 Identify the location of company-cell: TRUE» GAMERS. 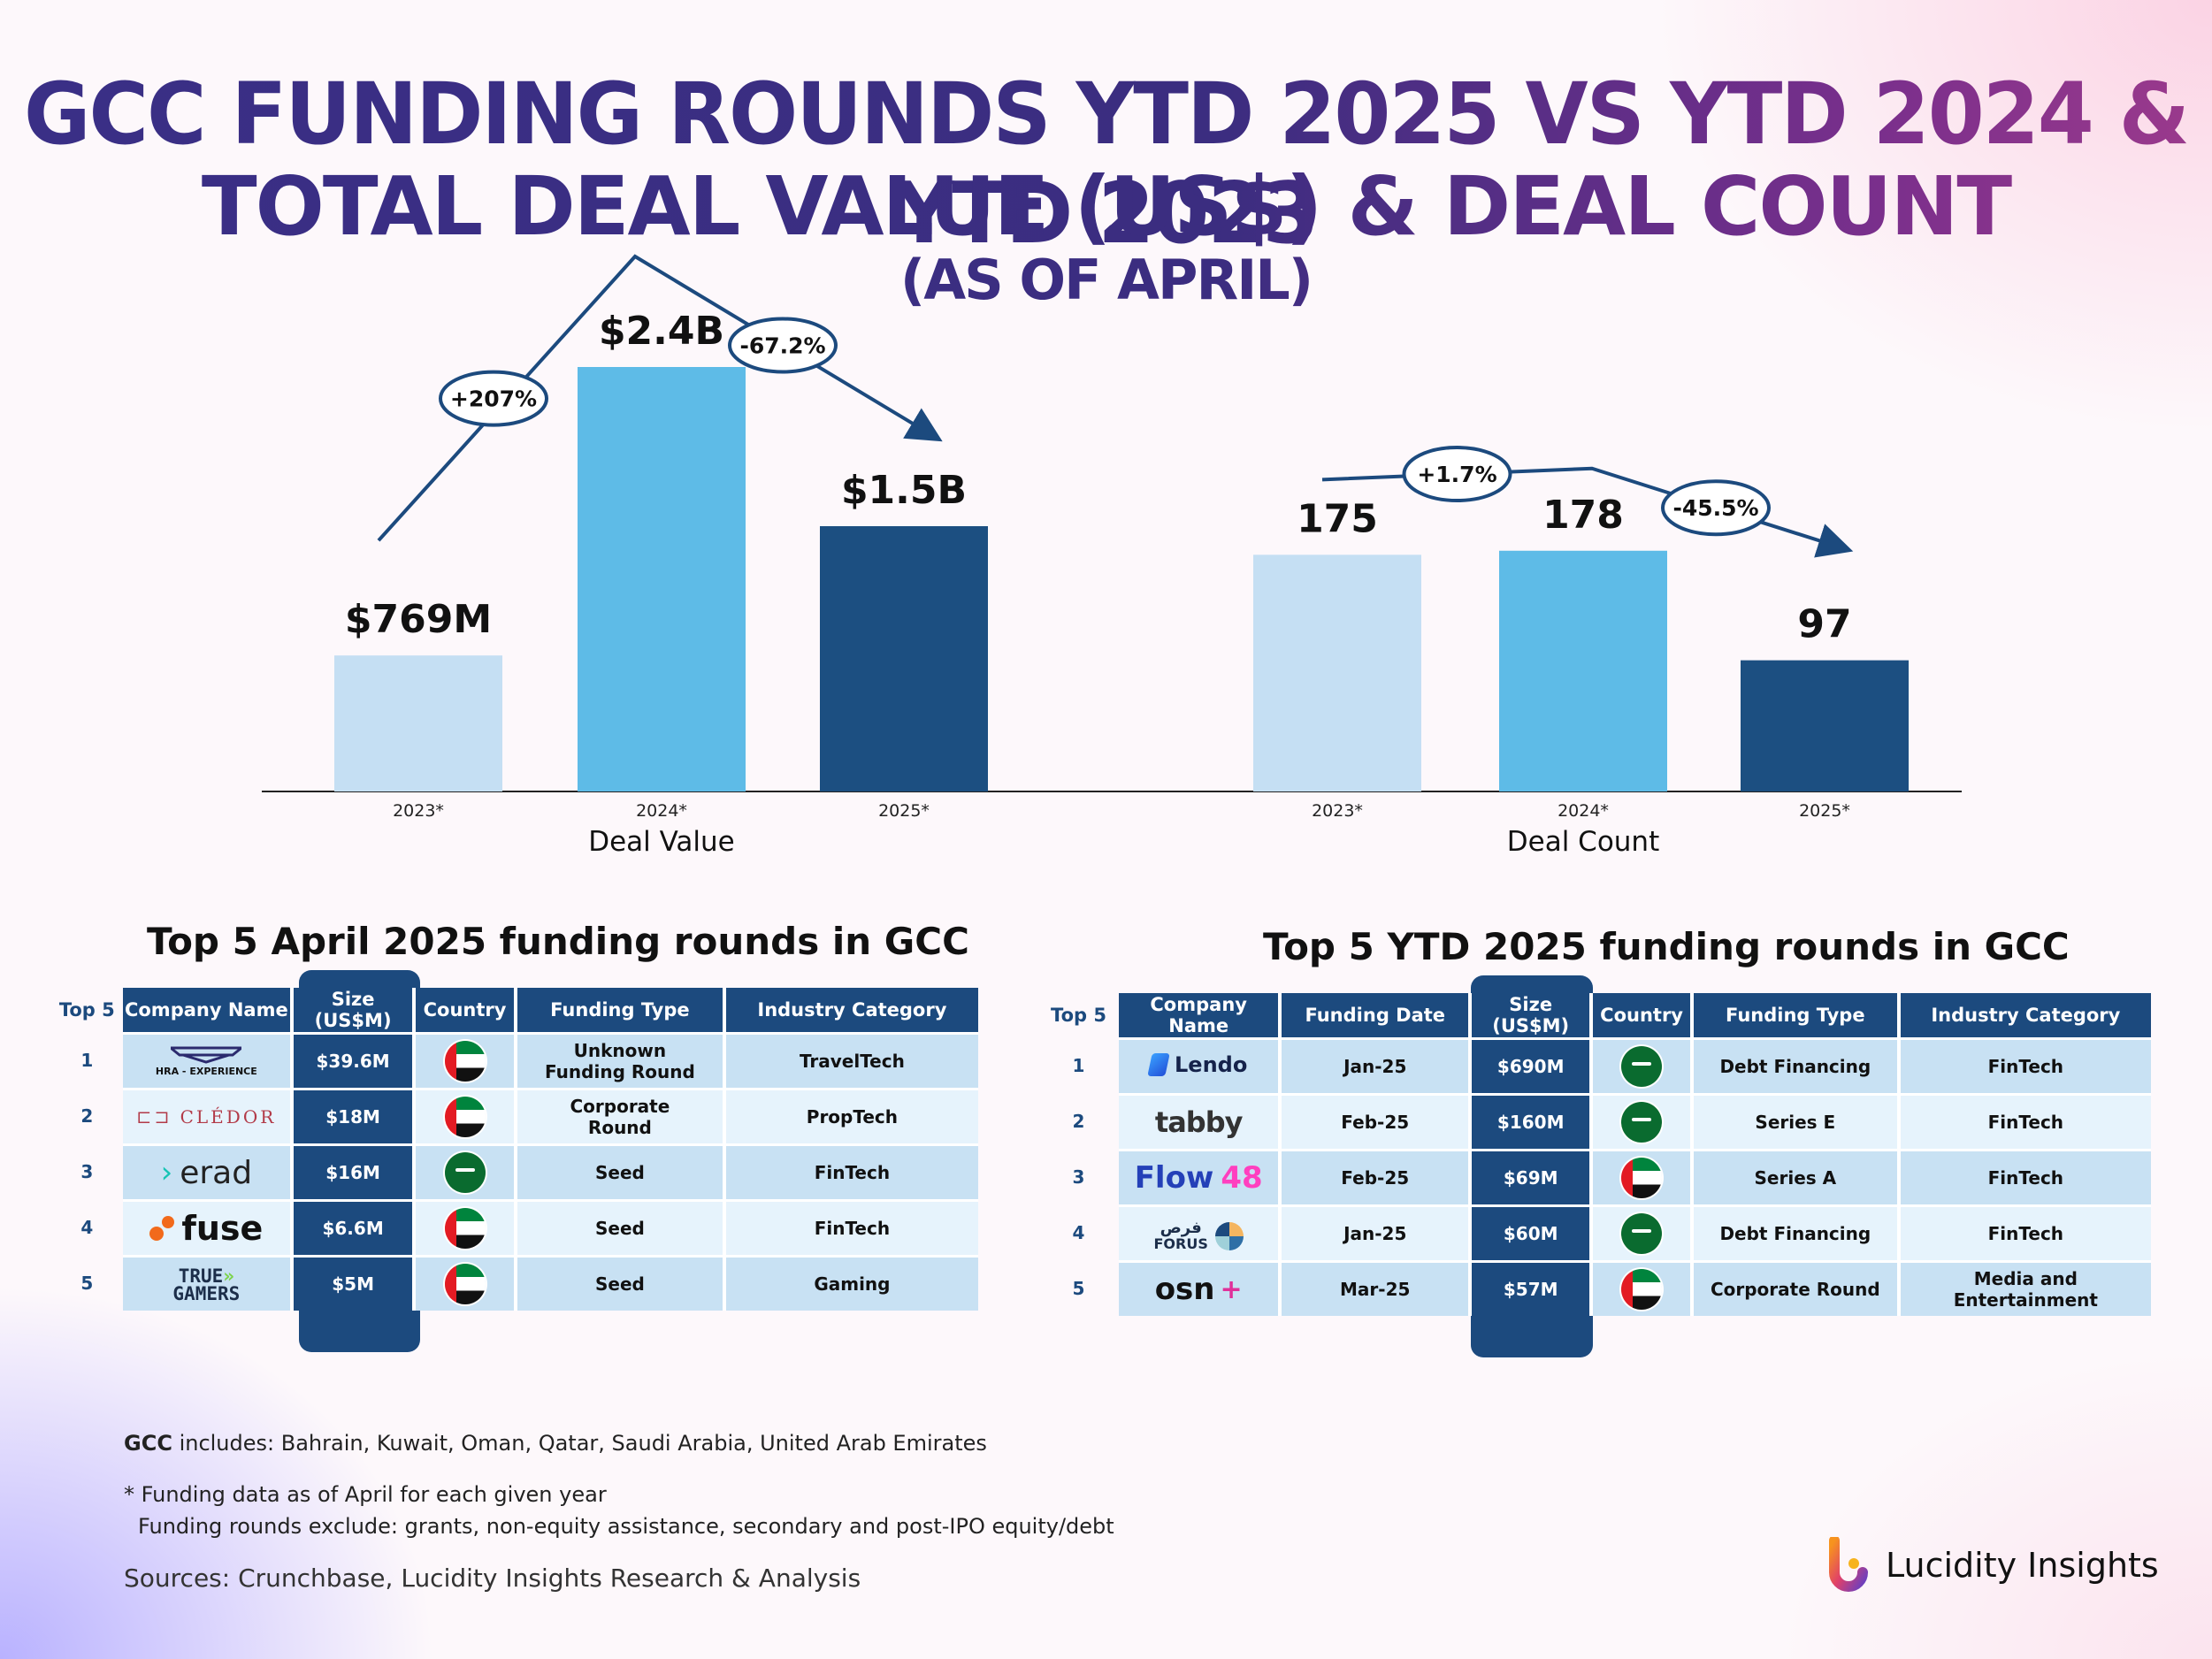
(208, 1283).